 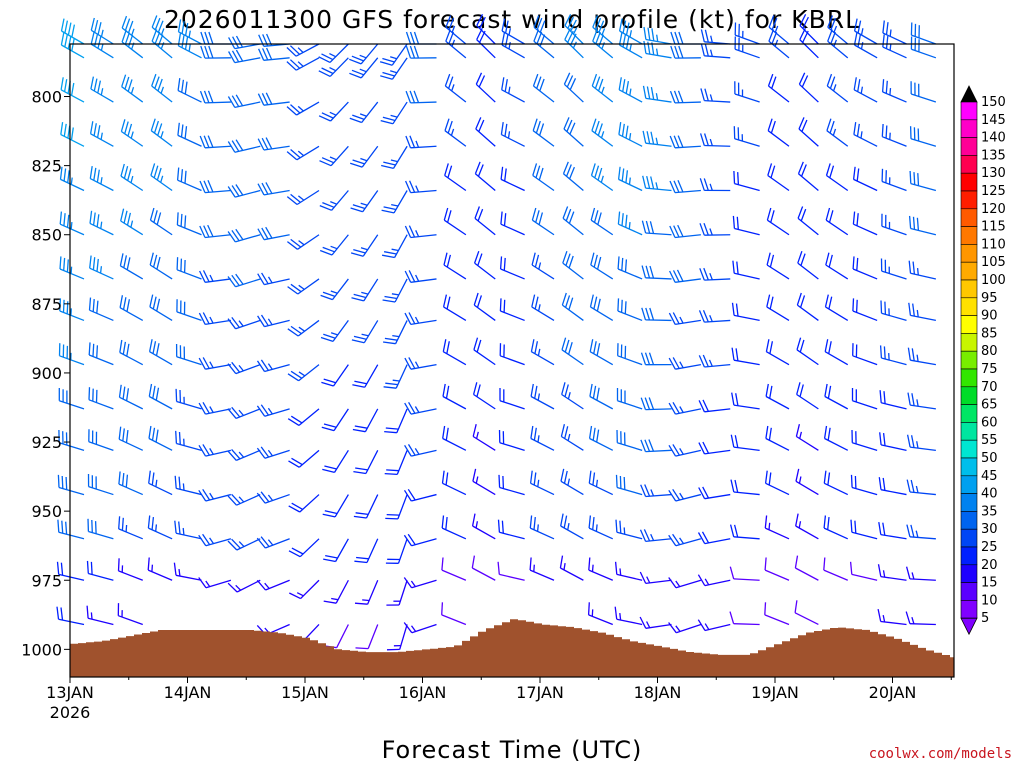 I want to click on terrain-surface, so click(x=512, y=648).